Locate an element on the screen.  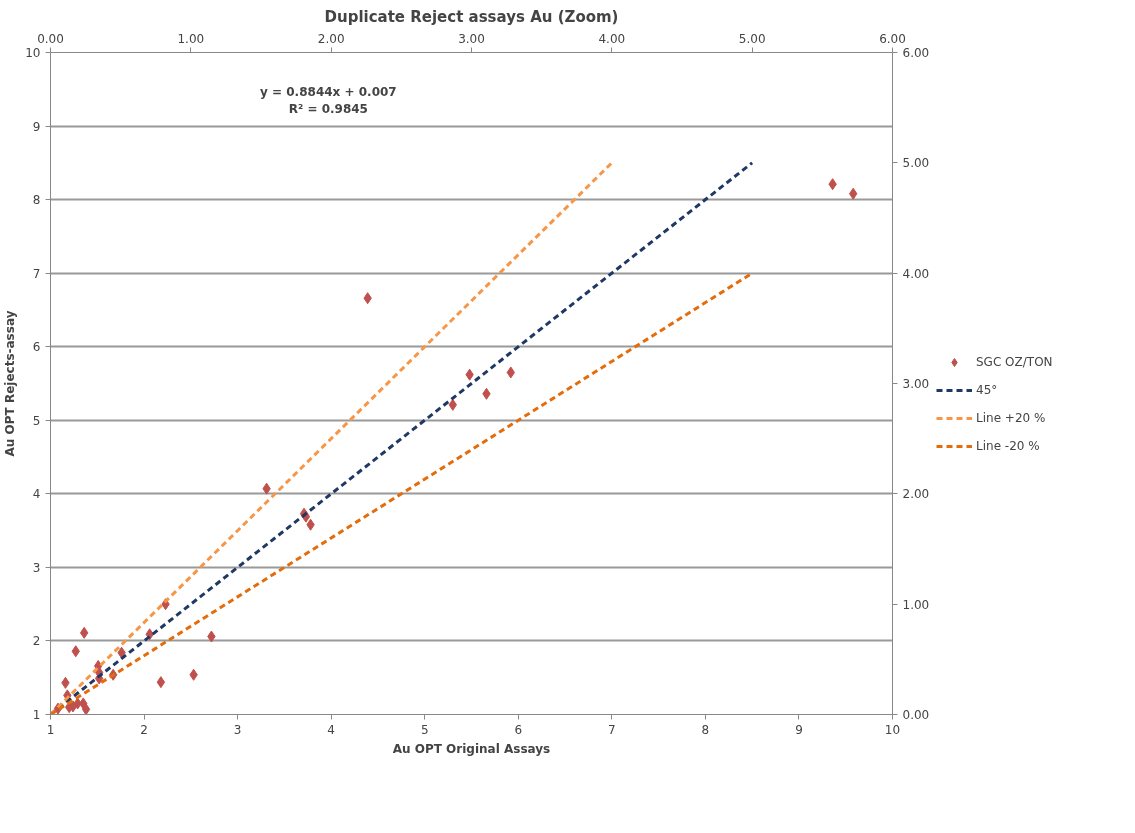
x-tick-label: 6 is located at coordinates (518, 729).